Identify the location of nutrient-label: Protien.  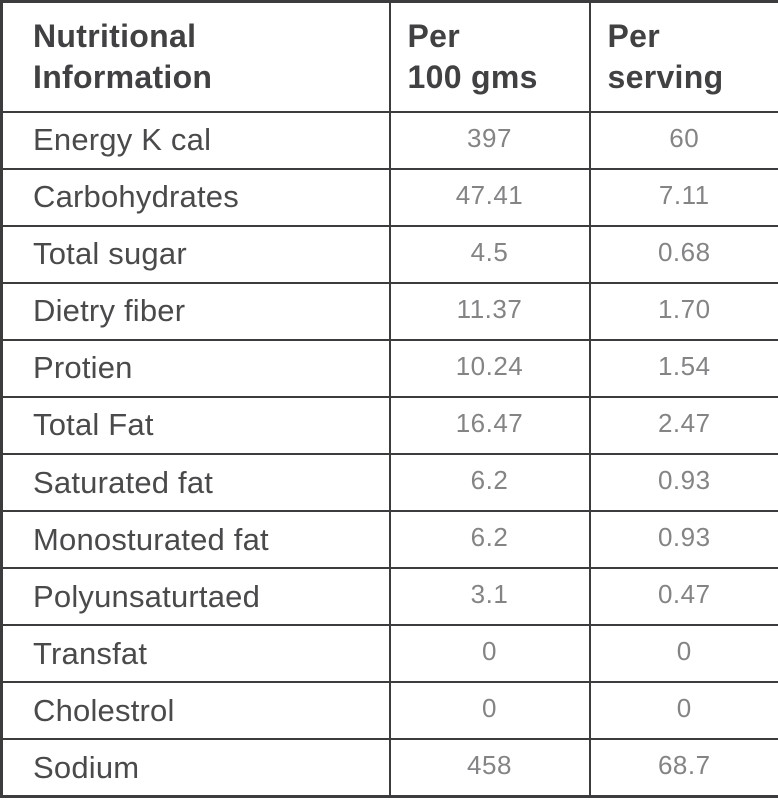
(195, 368).